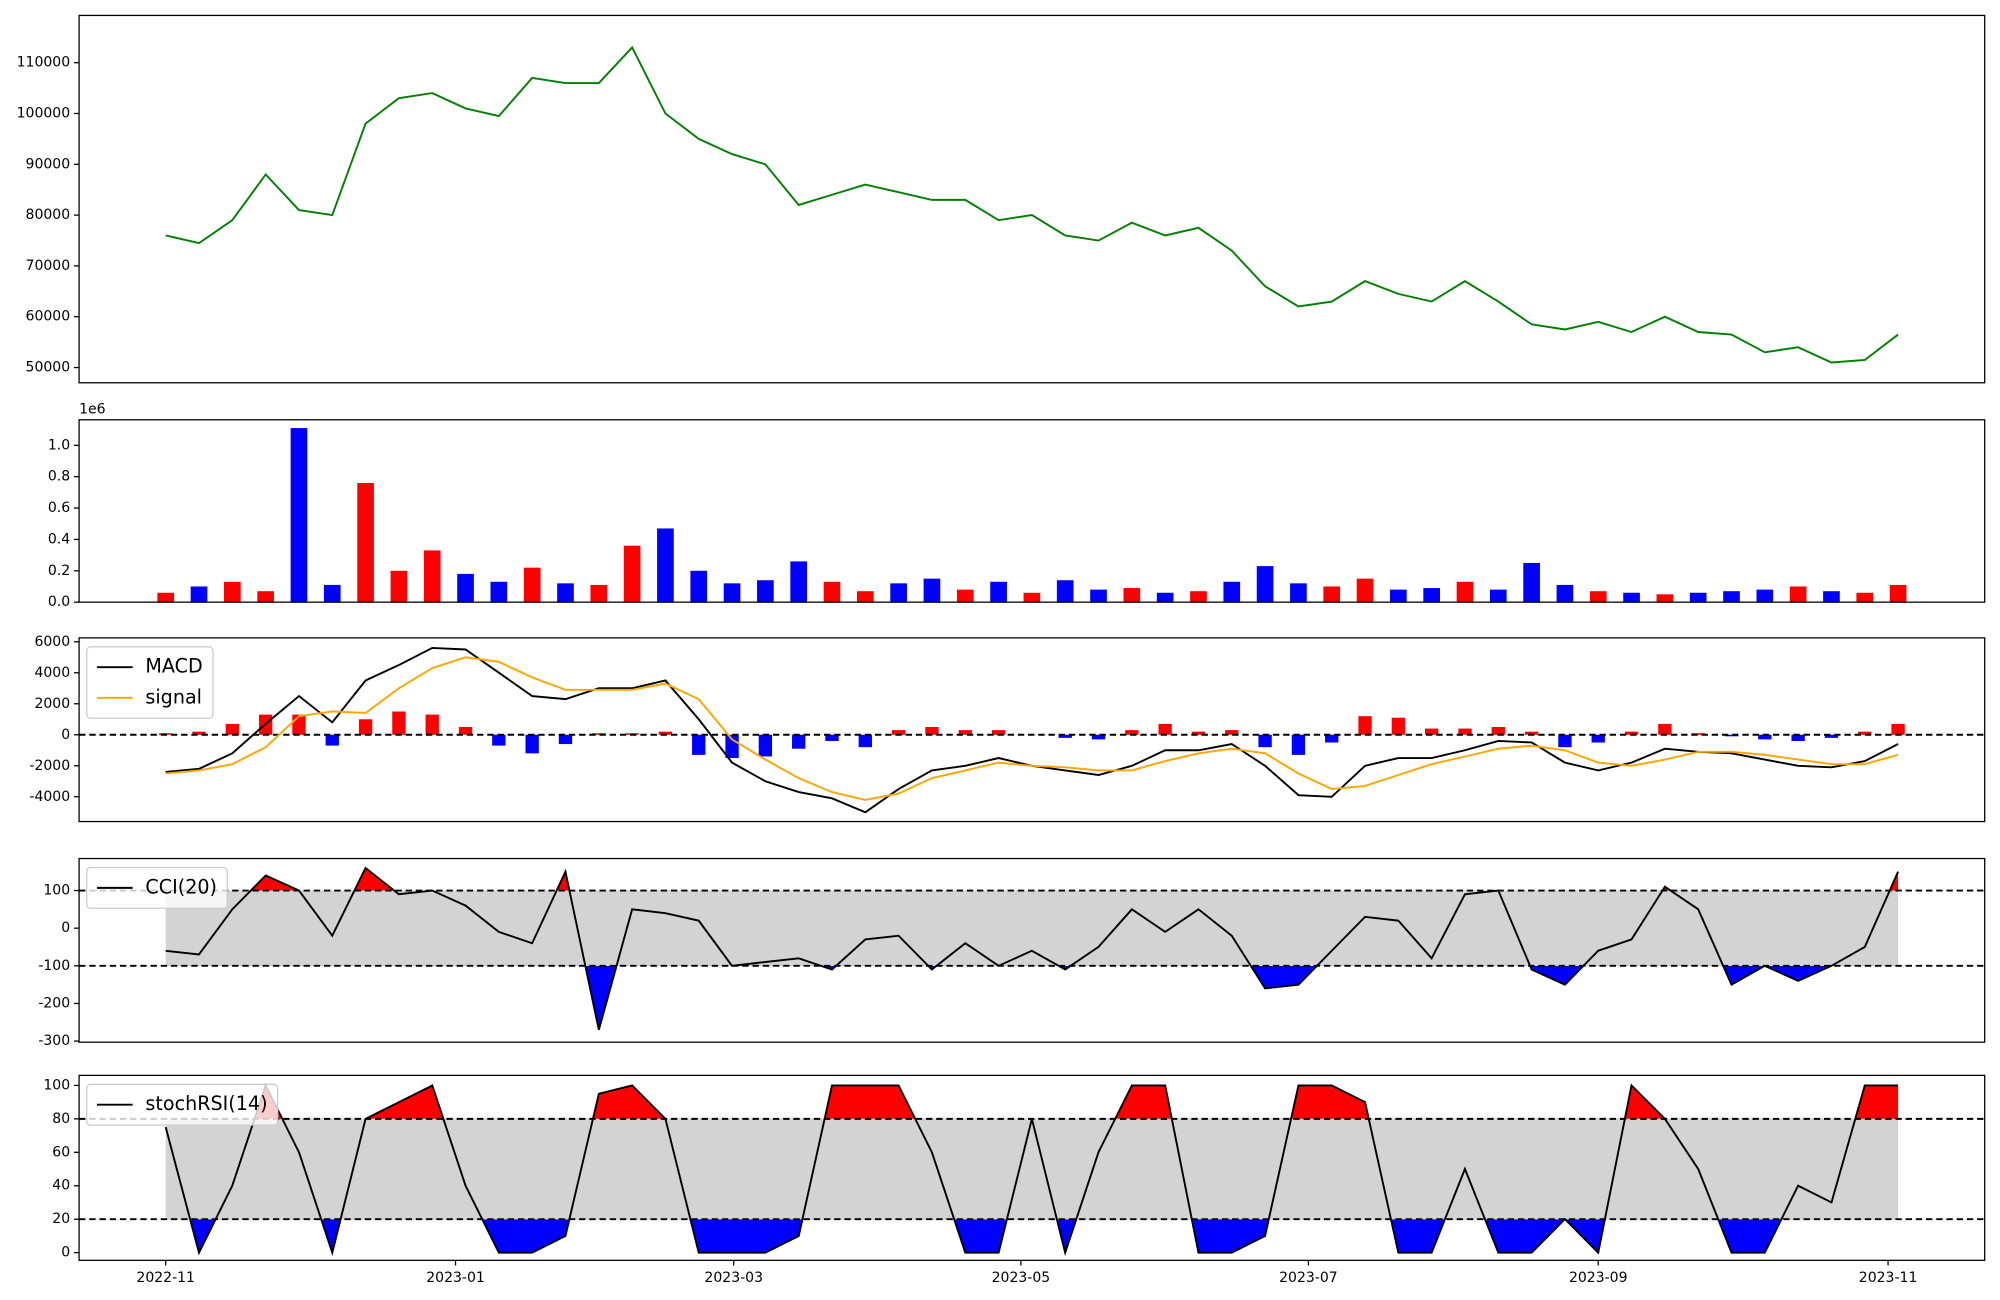 The image size is (2000, 1300). Describe the element at coordinates (44, 63) in the screenshot. I see `y-tick-label: 110000` at that location.